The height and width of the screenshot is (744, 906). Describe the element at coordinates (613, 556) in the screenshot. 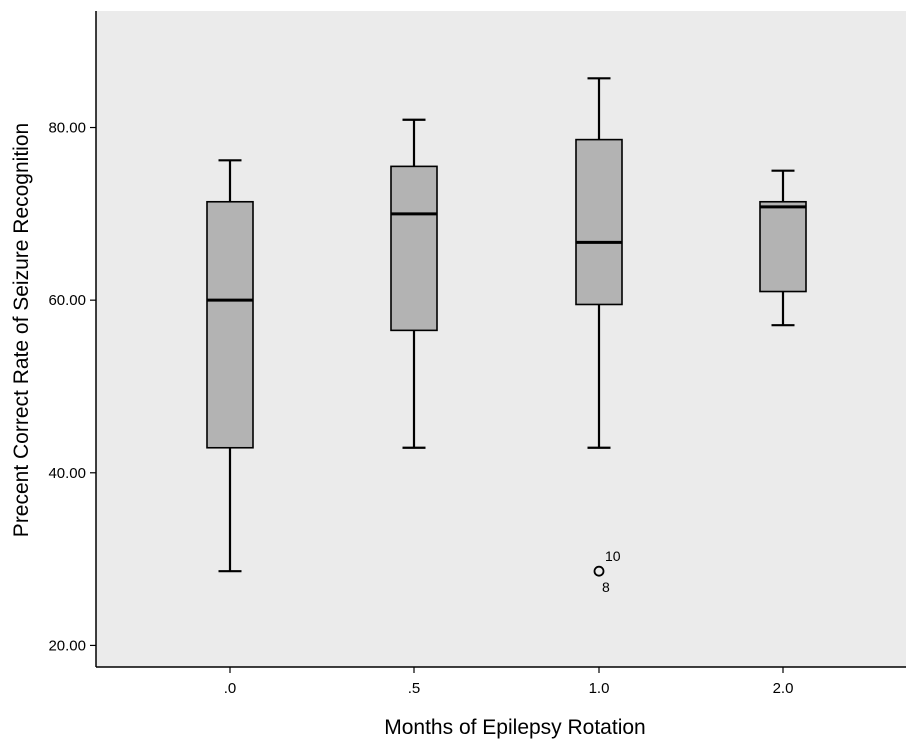

I see `outlier-label: 10` at that location.